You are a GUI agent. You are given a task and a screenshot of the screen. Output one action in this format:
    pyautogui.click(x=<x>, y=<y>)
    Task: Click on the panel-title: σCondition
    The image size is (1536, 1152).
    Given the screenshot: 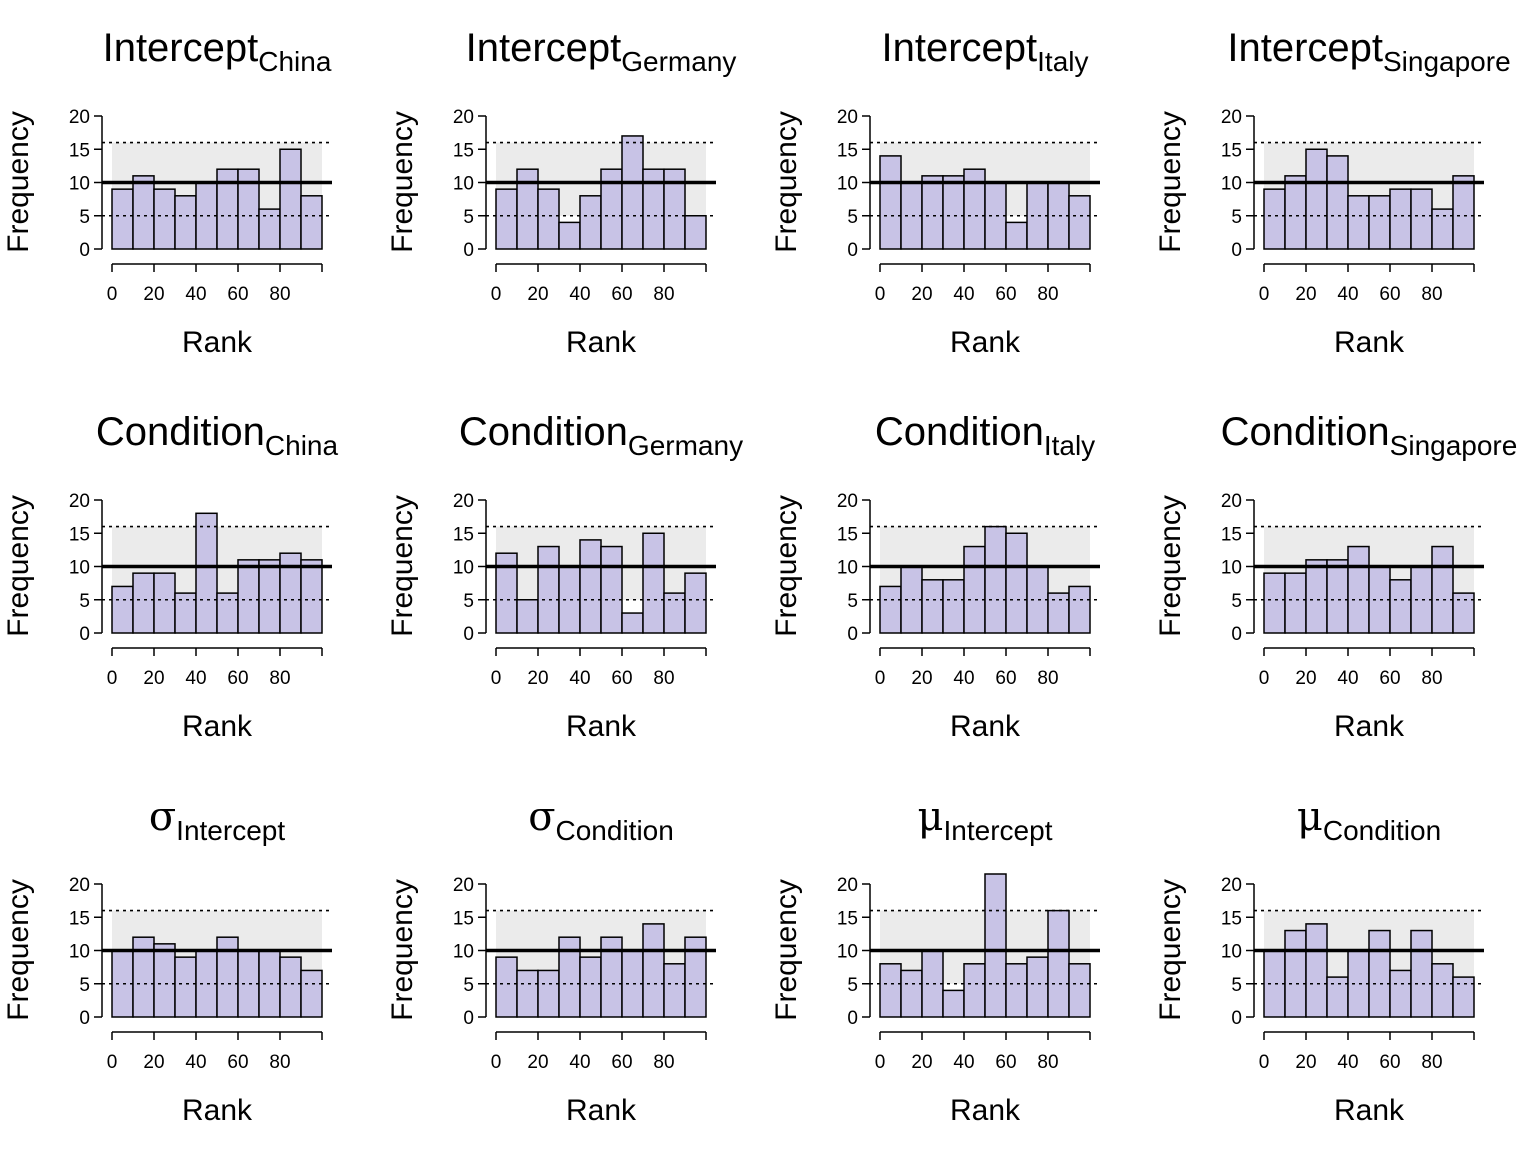 What is the action you would take?
    pyautogui.click(x=601, y=820)
    